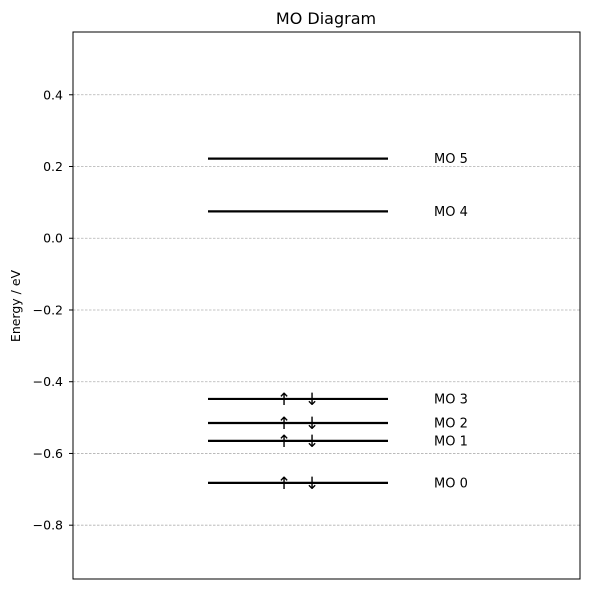  Describe the element at coordinates (48, 381) in the screenshot. I see `y-tick-label: −0.4` at that location.